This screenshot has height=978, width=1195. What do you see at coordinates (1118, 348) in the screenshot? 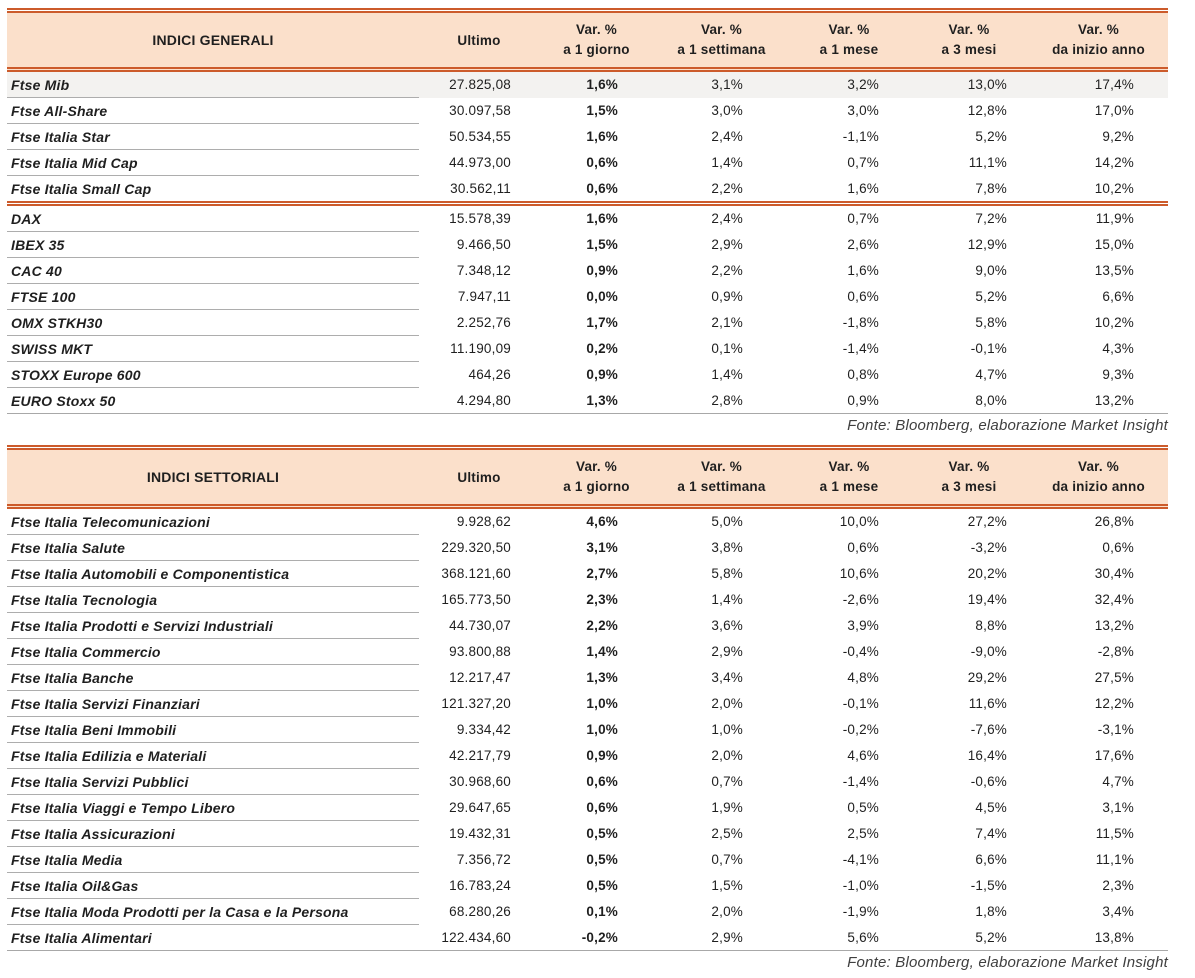
I see `value-cell: 4,3%` at bounding box center [1118, 348].